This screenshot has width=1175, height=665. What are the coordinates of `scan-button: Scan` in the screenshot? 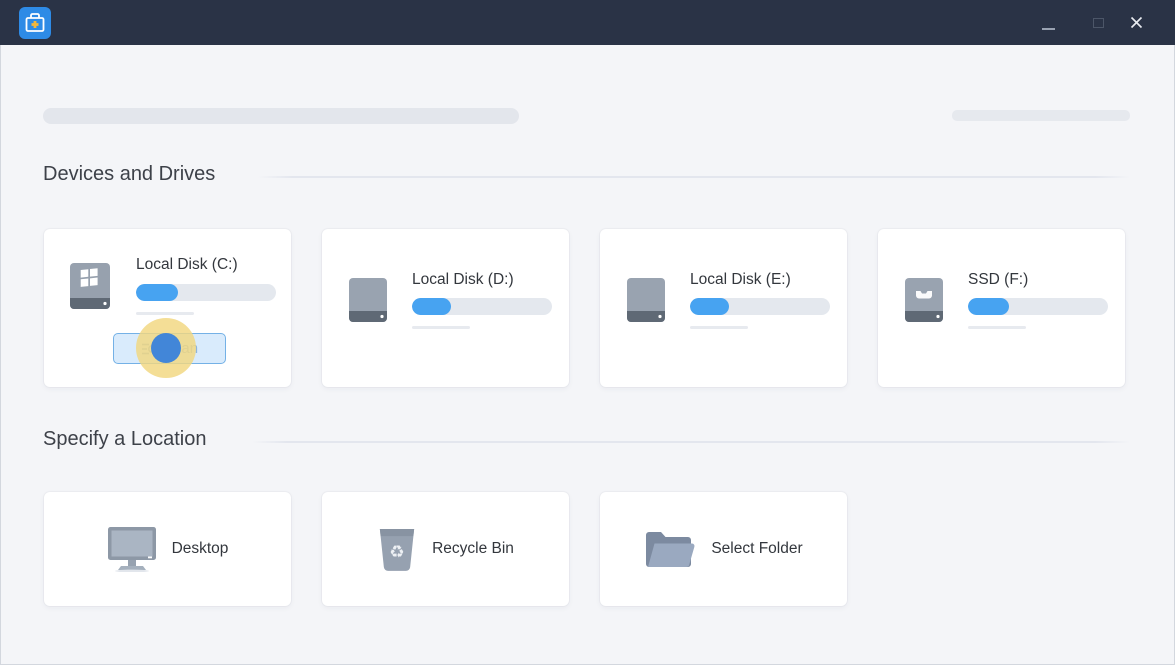 It's located at (169, 348).